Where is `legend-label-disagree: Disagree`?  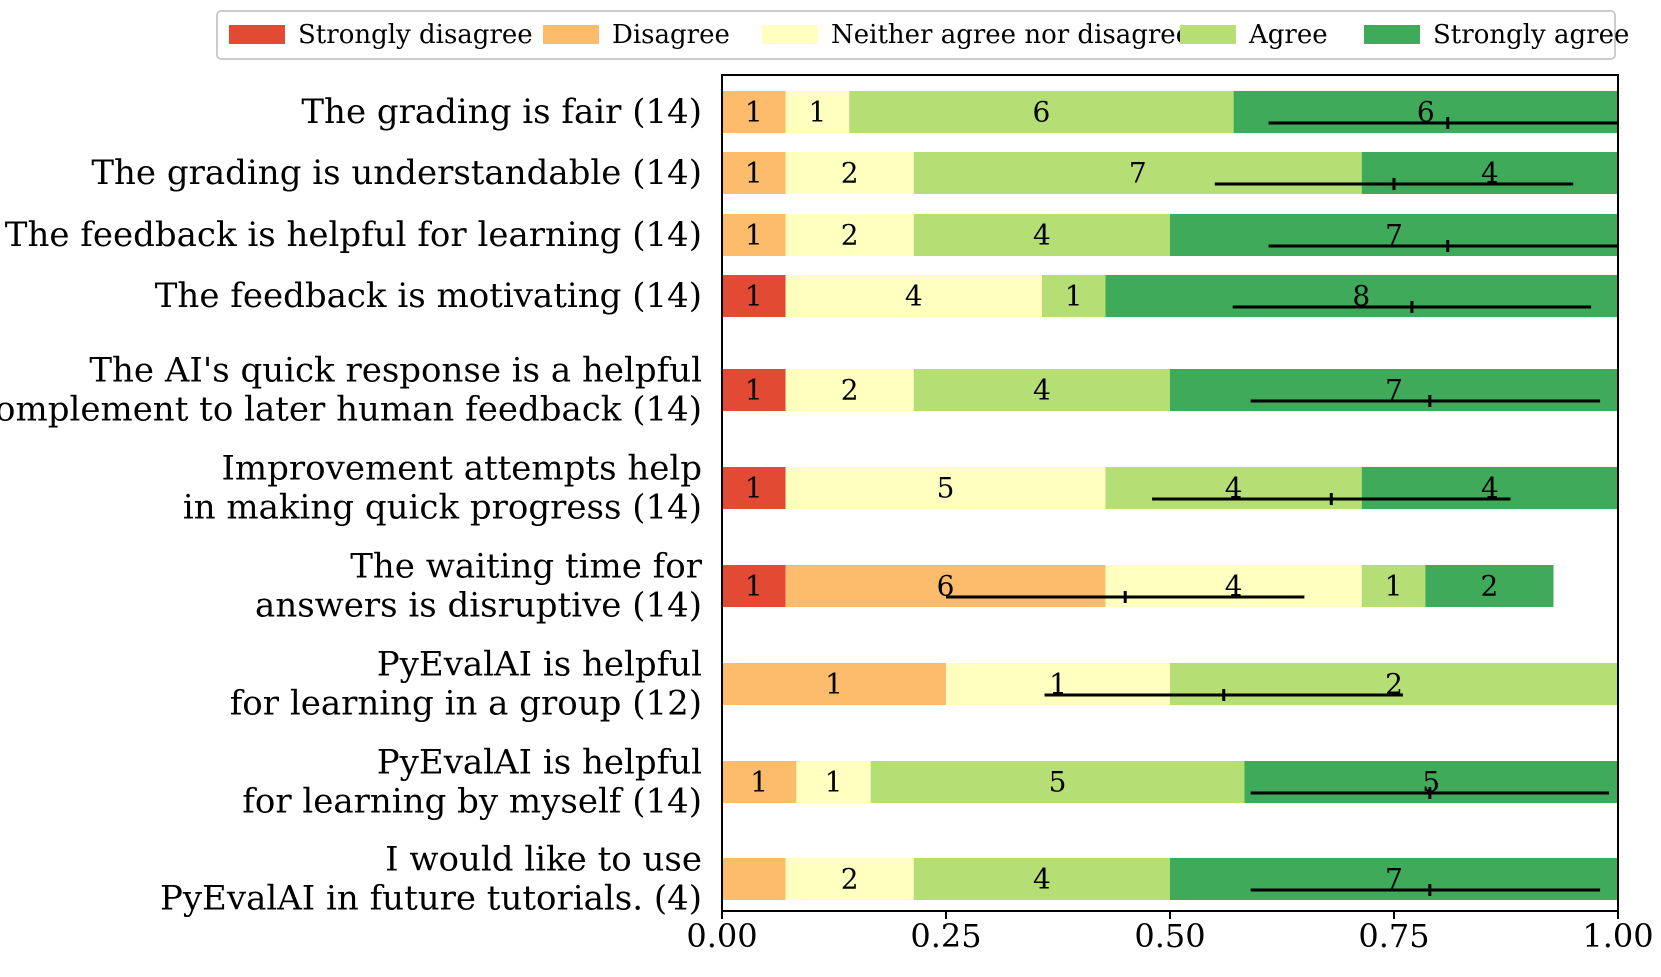 legend-label-disagree: Disagree is located at coordinates (671, 35).